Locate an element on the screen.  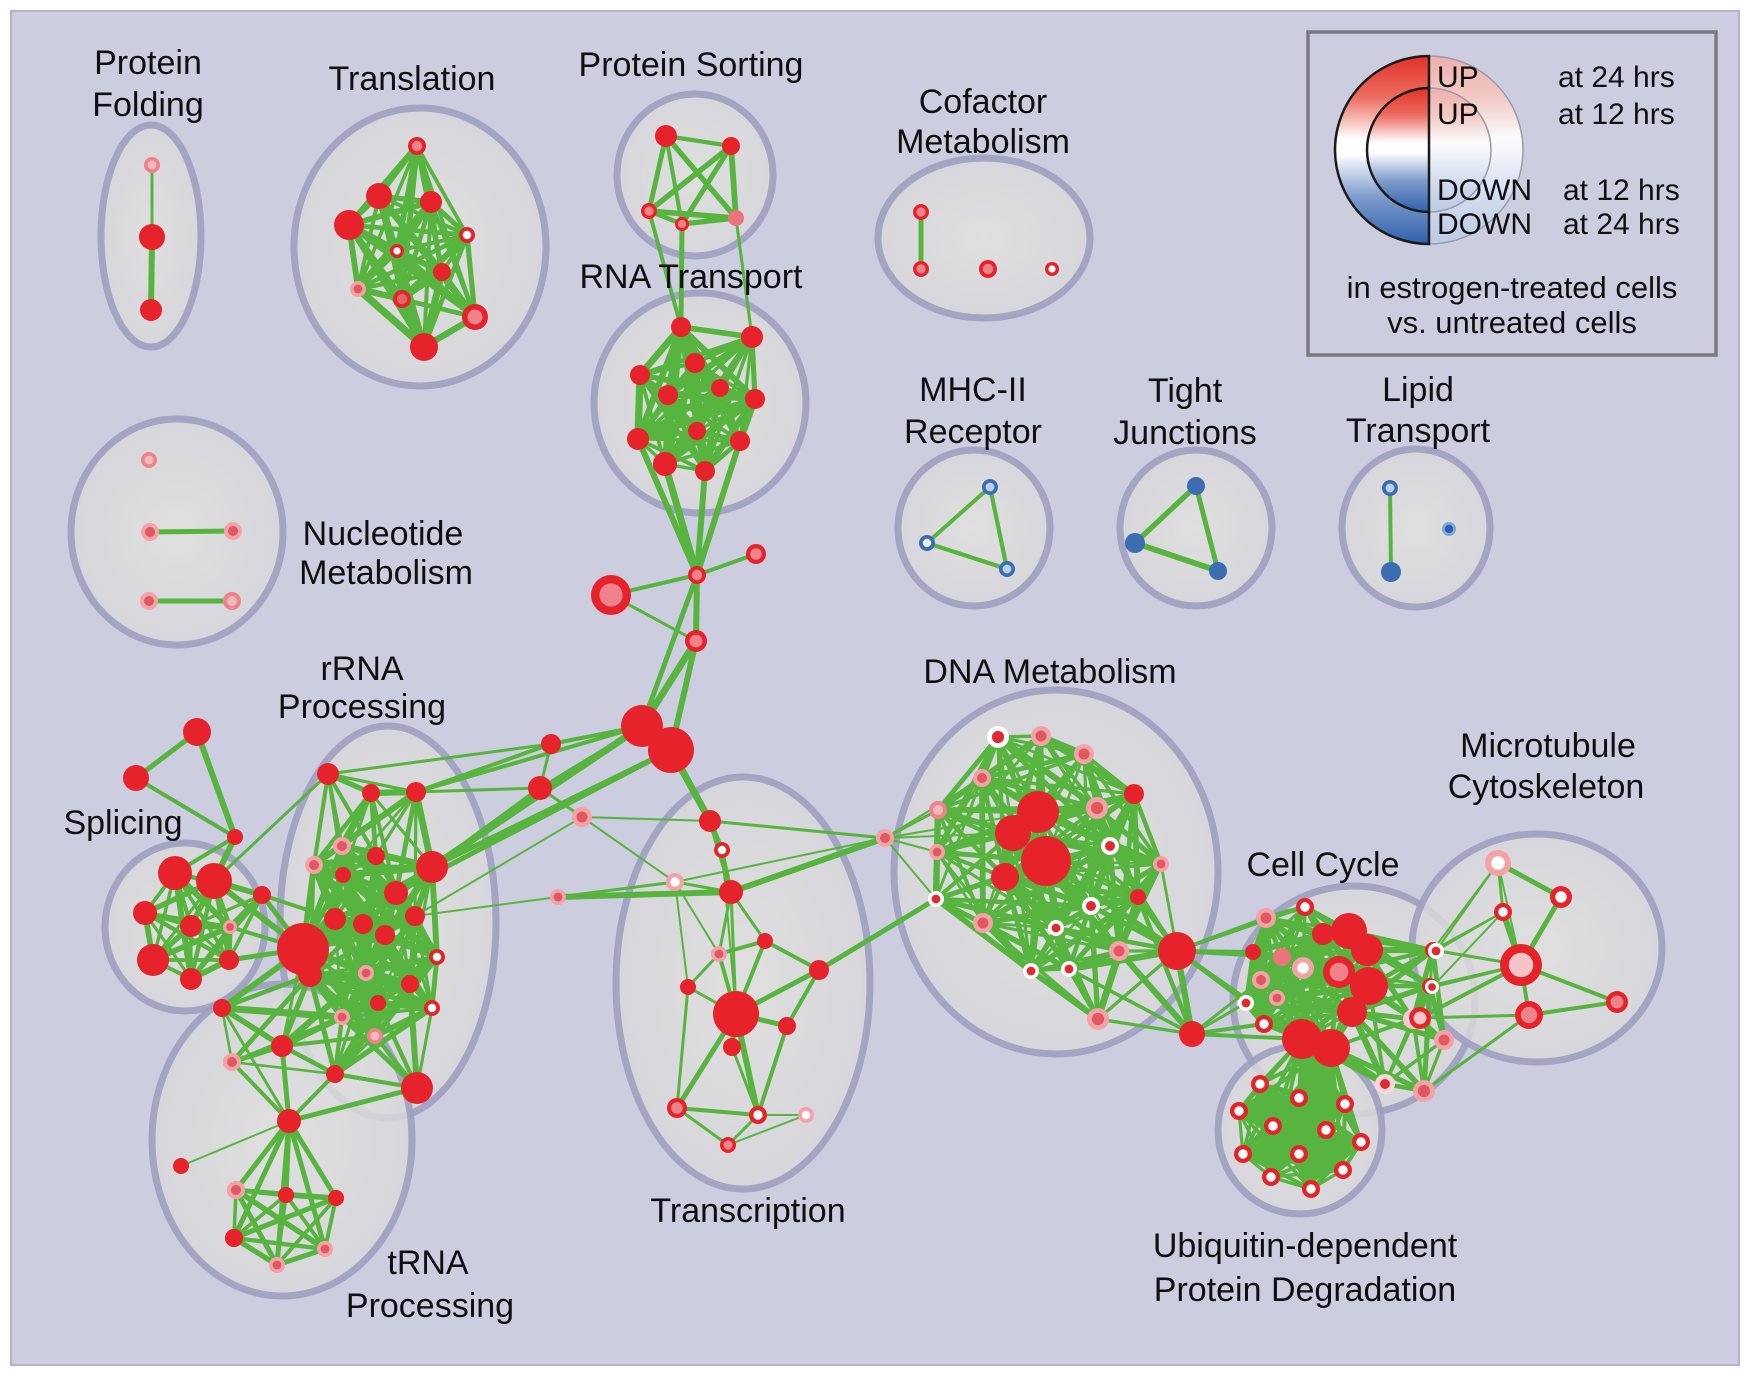
svg-text: Folding is located at coordinates (148, 105).